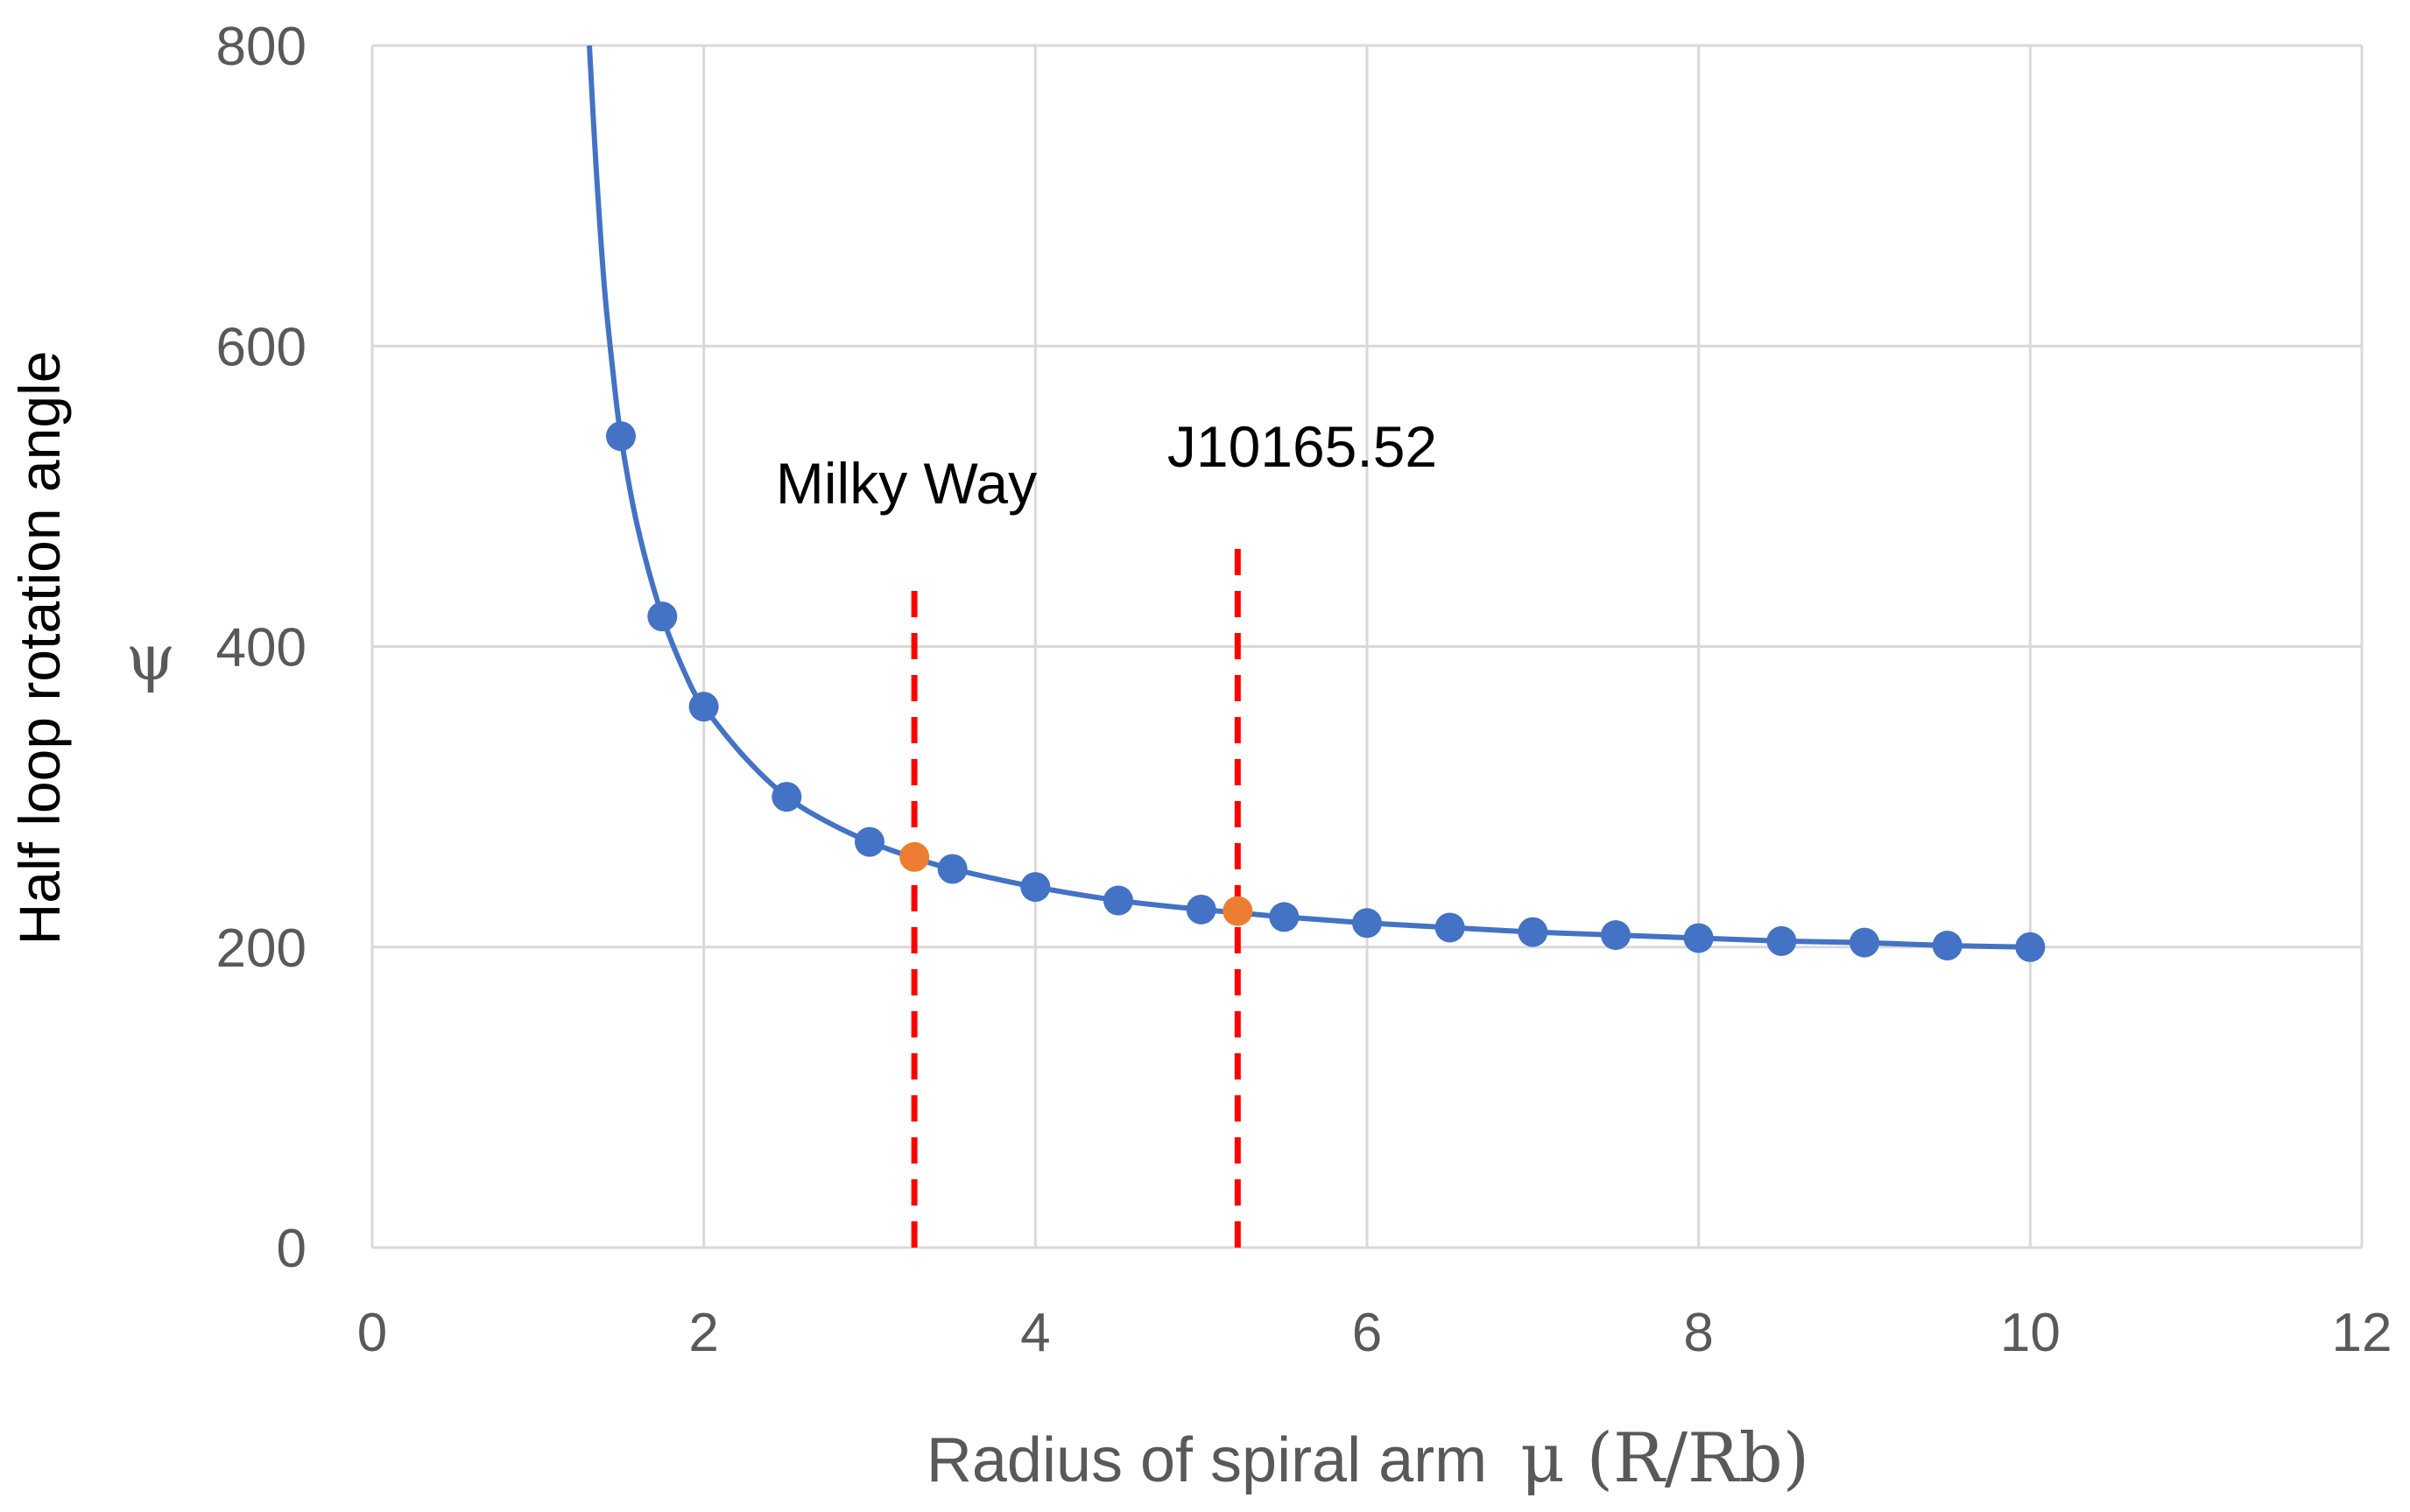  What do you see at coordinates (1698, 1333) in the screenshot?
I see `x-tick-label: 8` at bounding box center [1698, 1333].